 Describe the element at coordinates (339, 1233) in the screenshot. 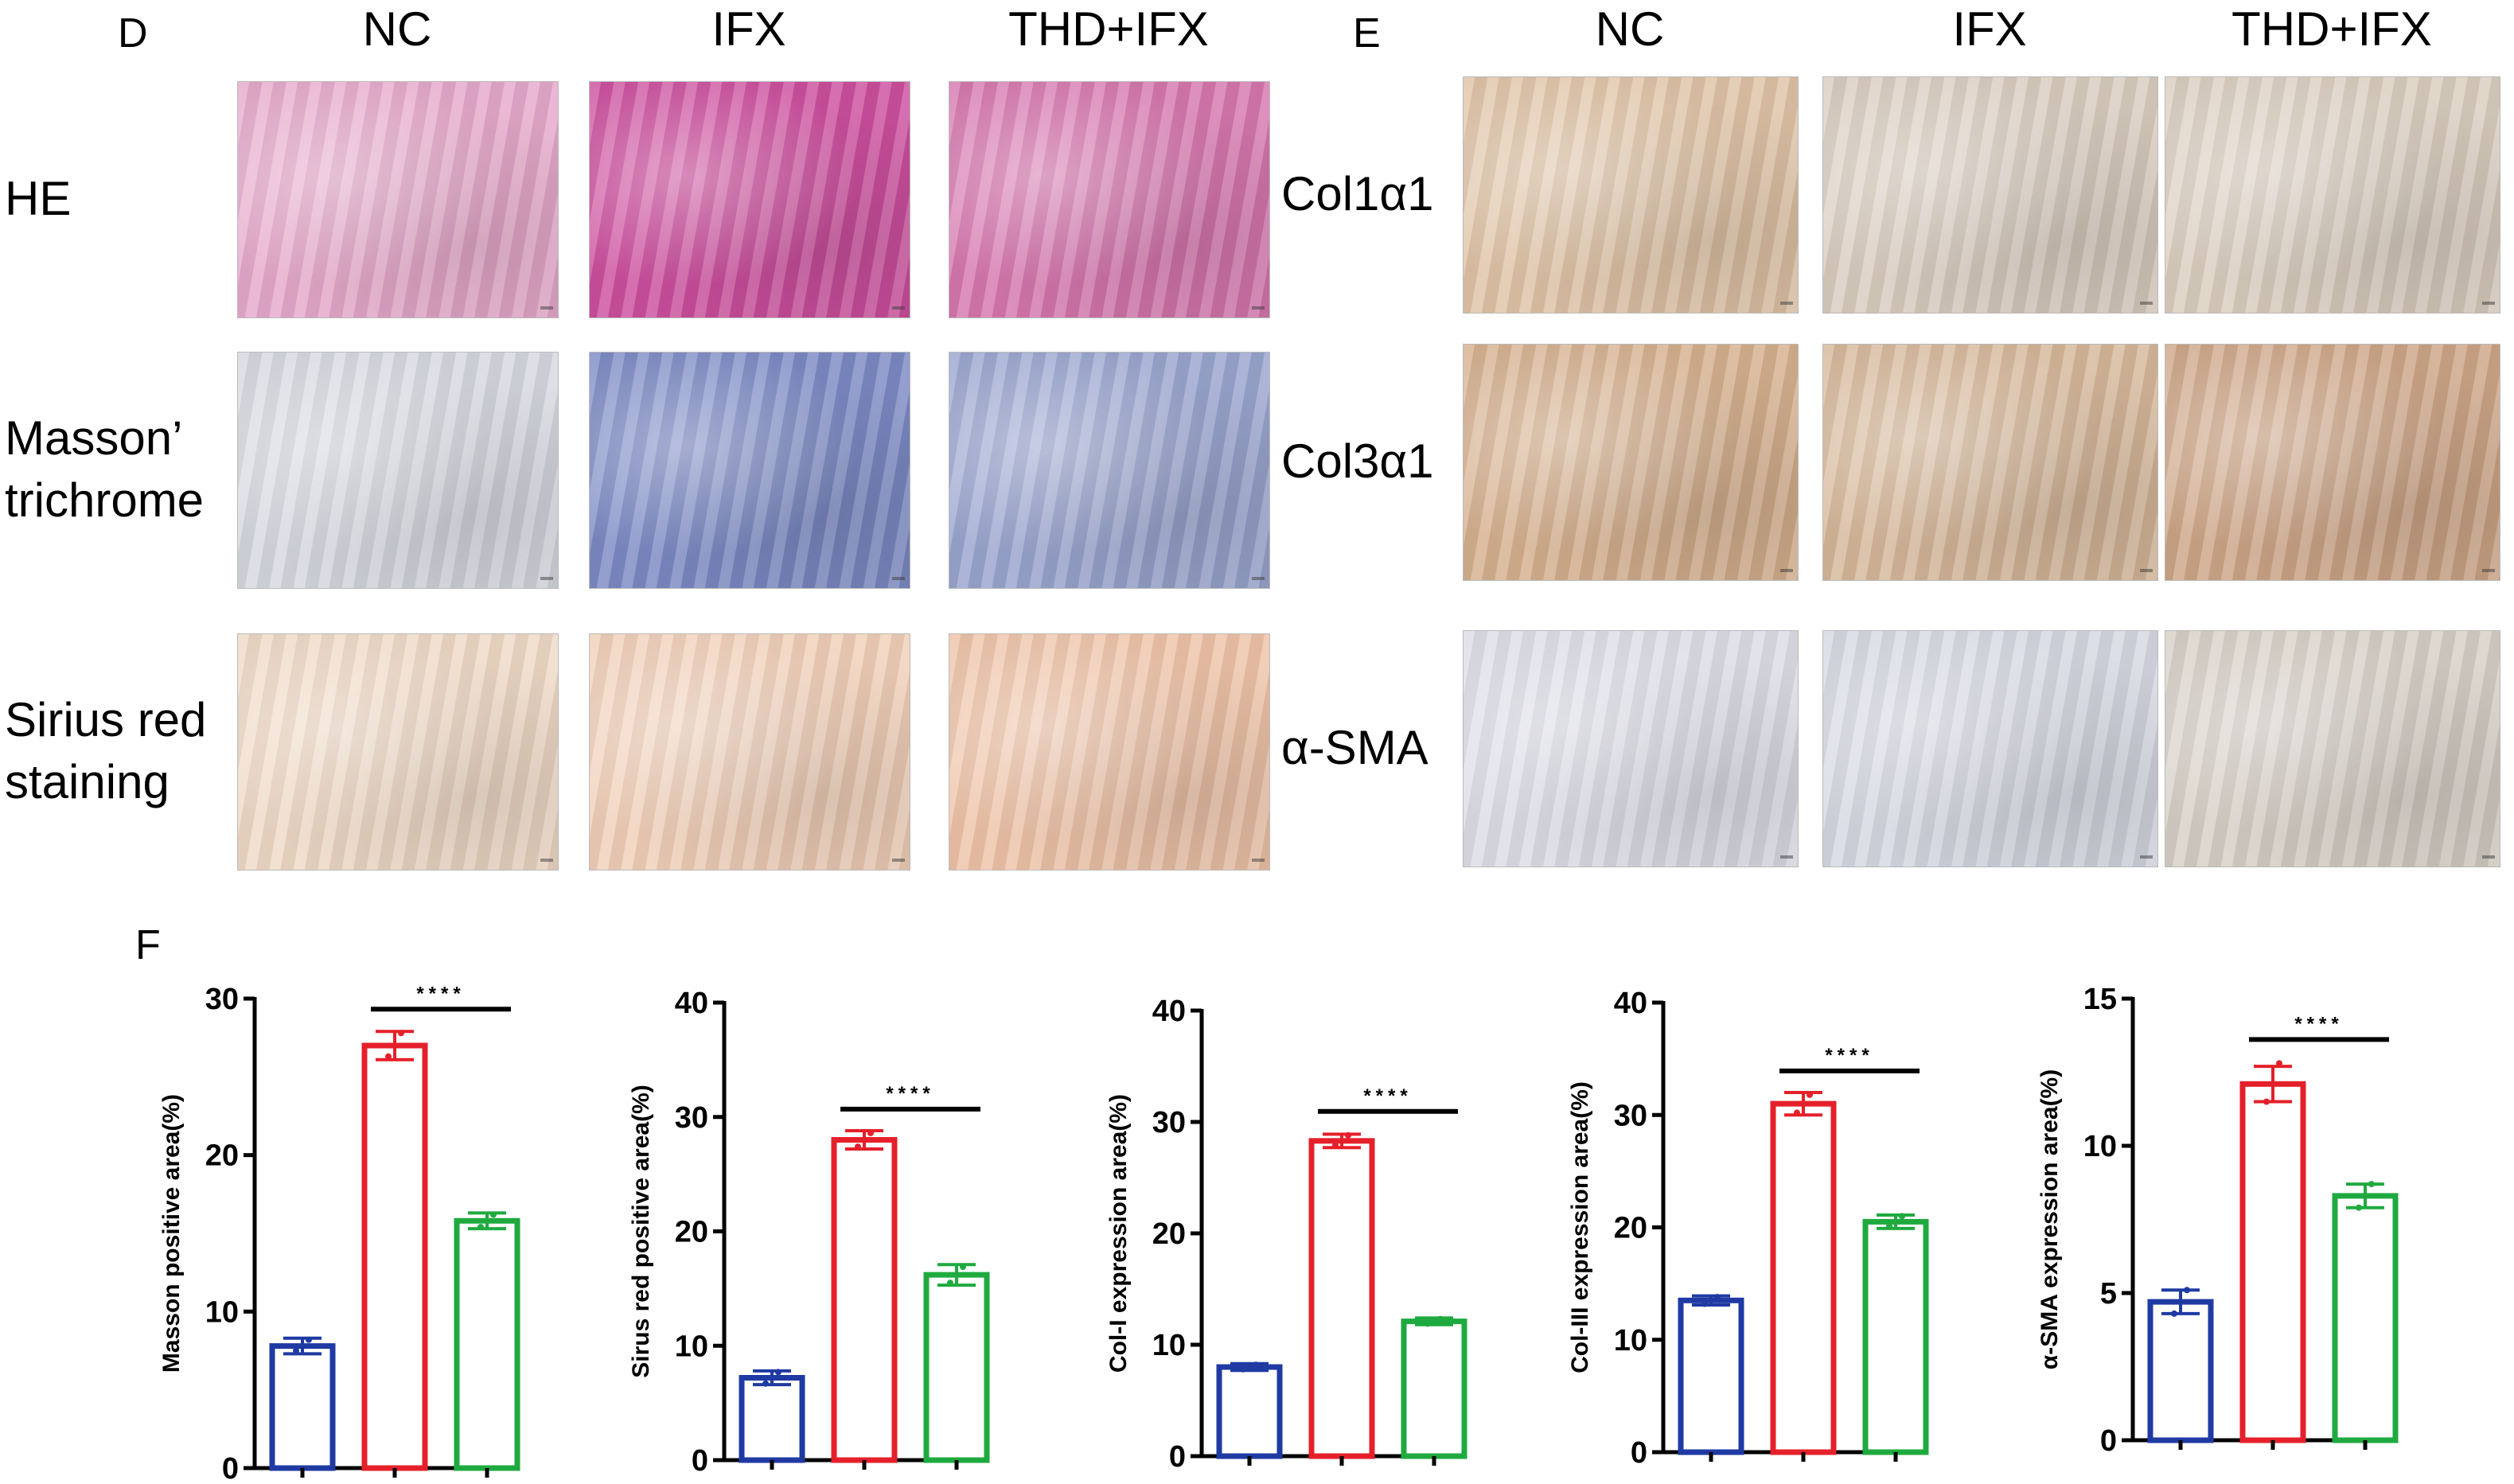

I see `bar-chart: Masson positive area(%) 0 10 20 30 ****` at that location.